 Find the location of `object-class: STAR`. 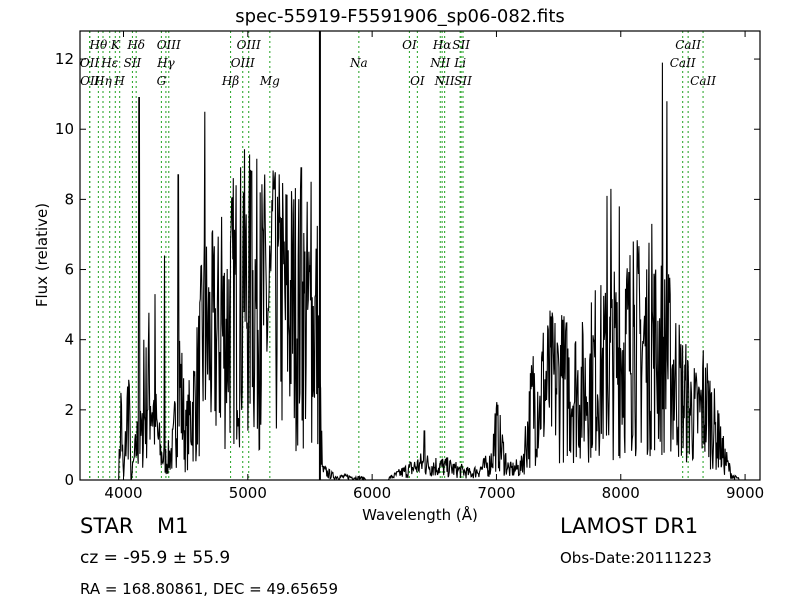

object-class: STAR is located at coordinates (107, 526).